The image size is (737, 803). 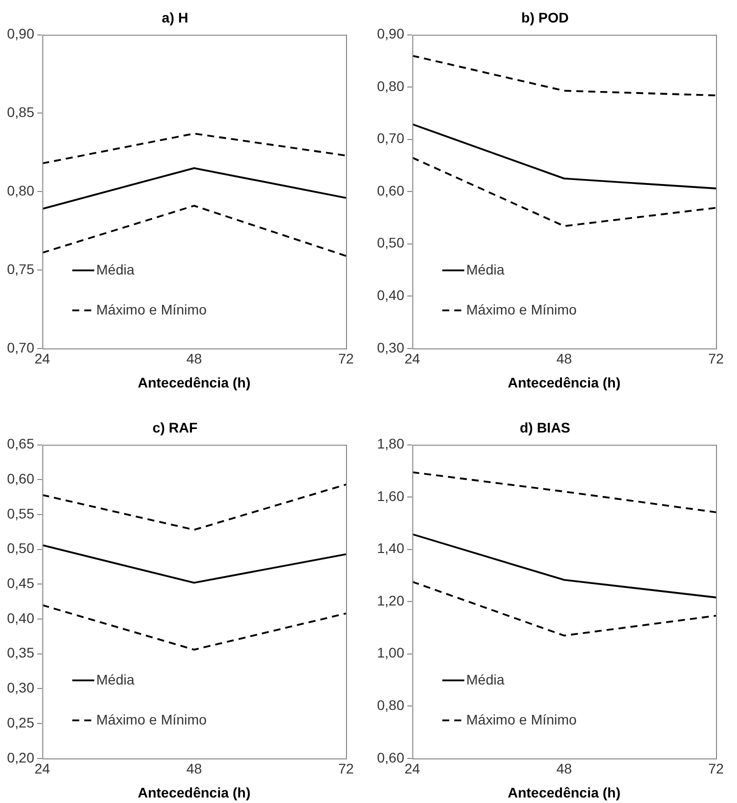 What do you see at coordinates (20, 652) in the screenshot?
I see `y-tick-label: 0,35` at bounding box center [20, 652].